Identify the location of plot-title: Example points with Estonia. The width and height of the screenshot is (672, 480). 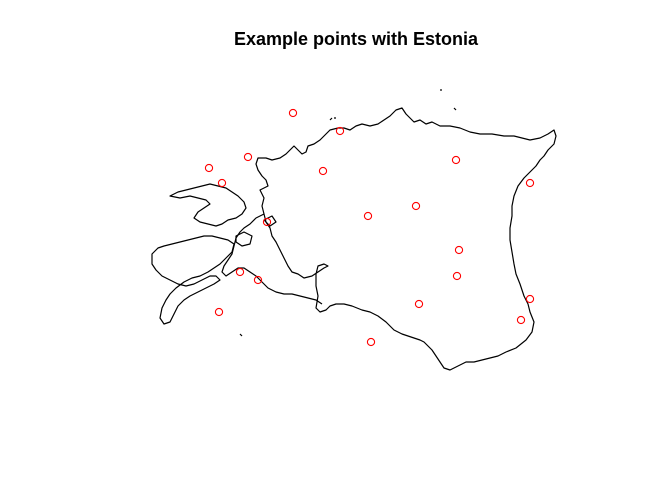
(356, 39).